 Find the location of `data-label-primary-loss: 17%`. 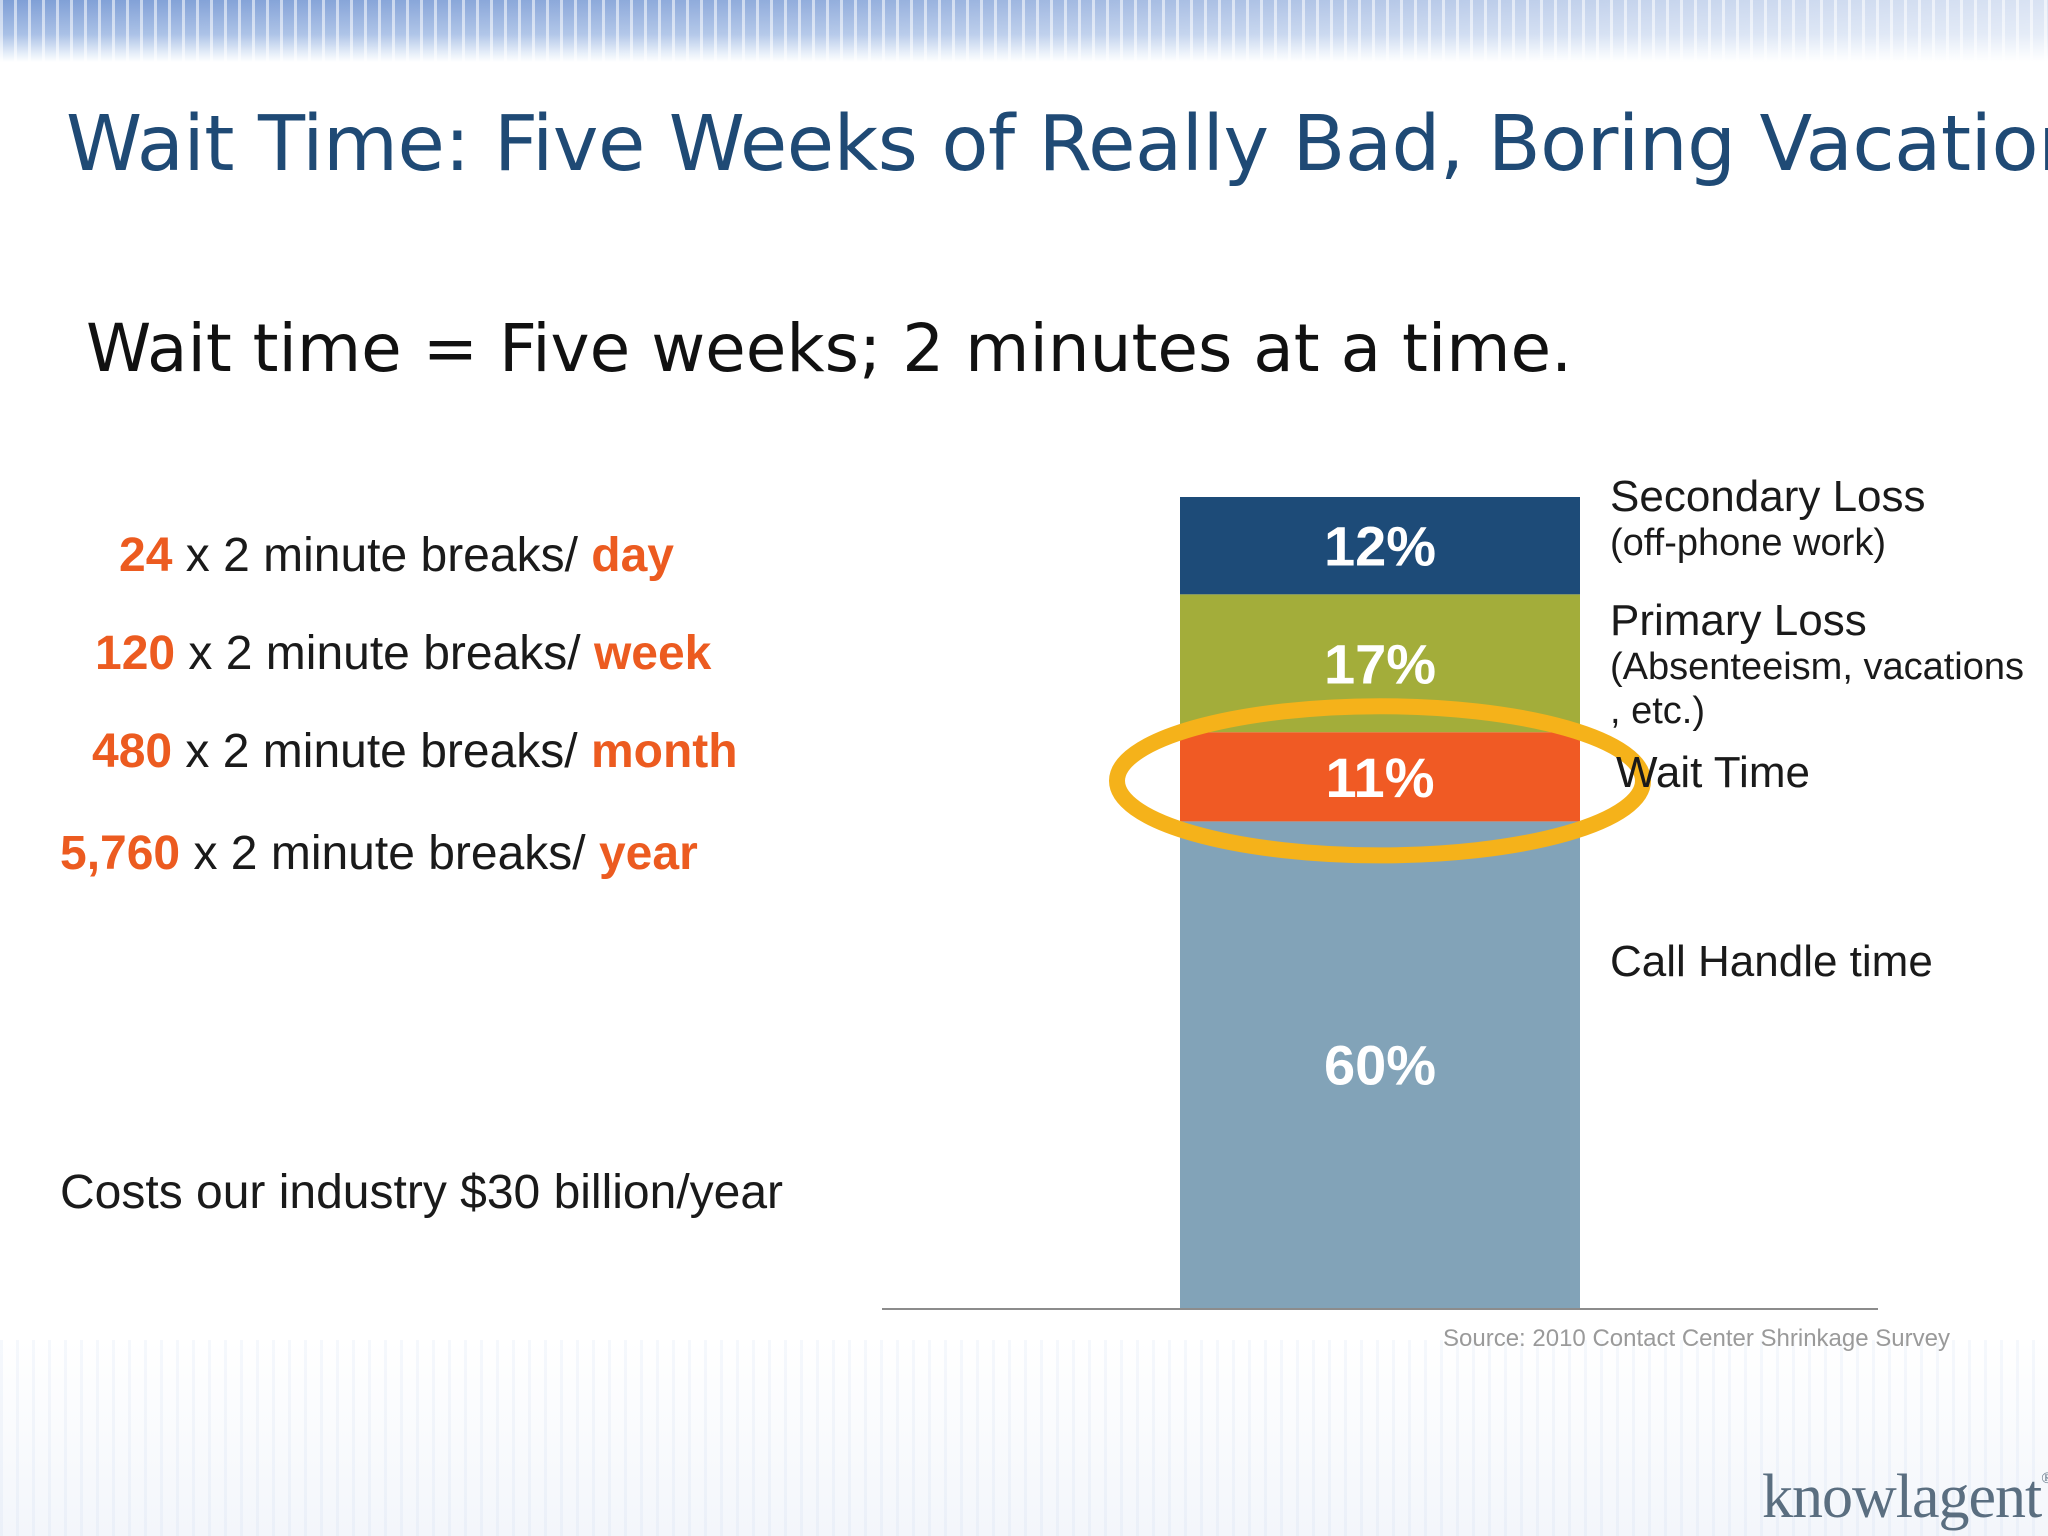

data-label-primary-loss: 17% is located at coordinates (1380, 663).